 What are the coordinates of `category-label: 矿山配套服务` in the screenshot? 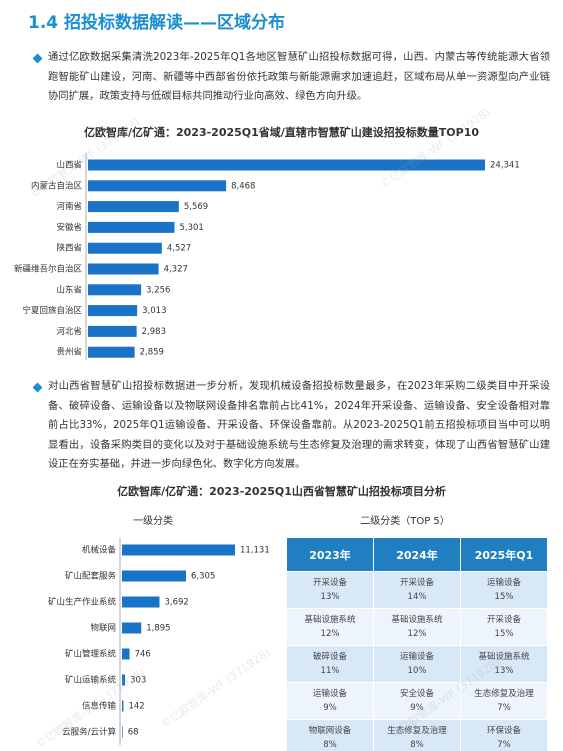 It's located at (91, 576).